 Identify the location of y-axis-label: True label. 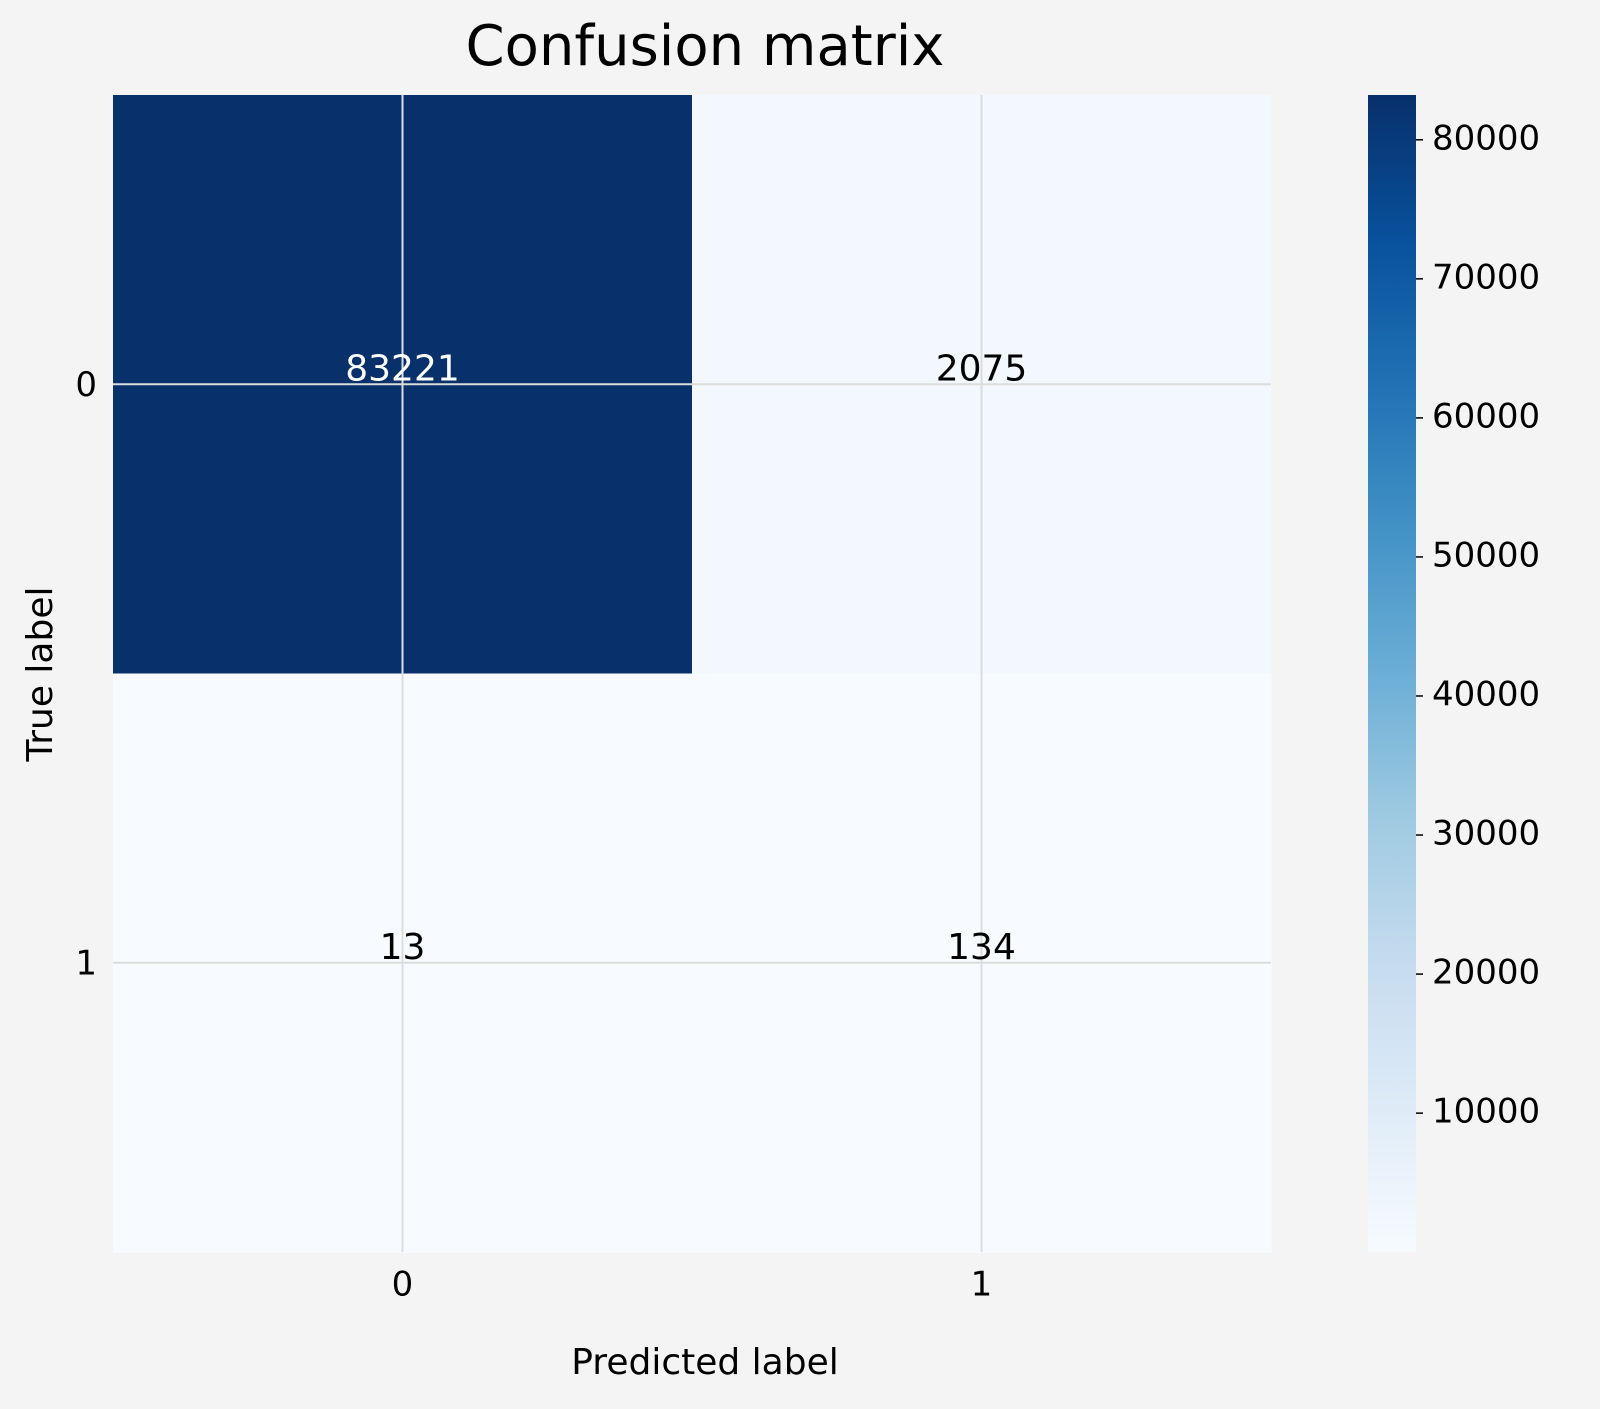
(40, 675).